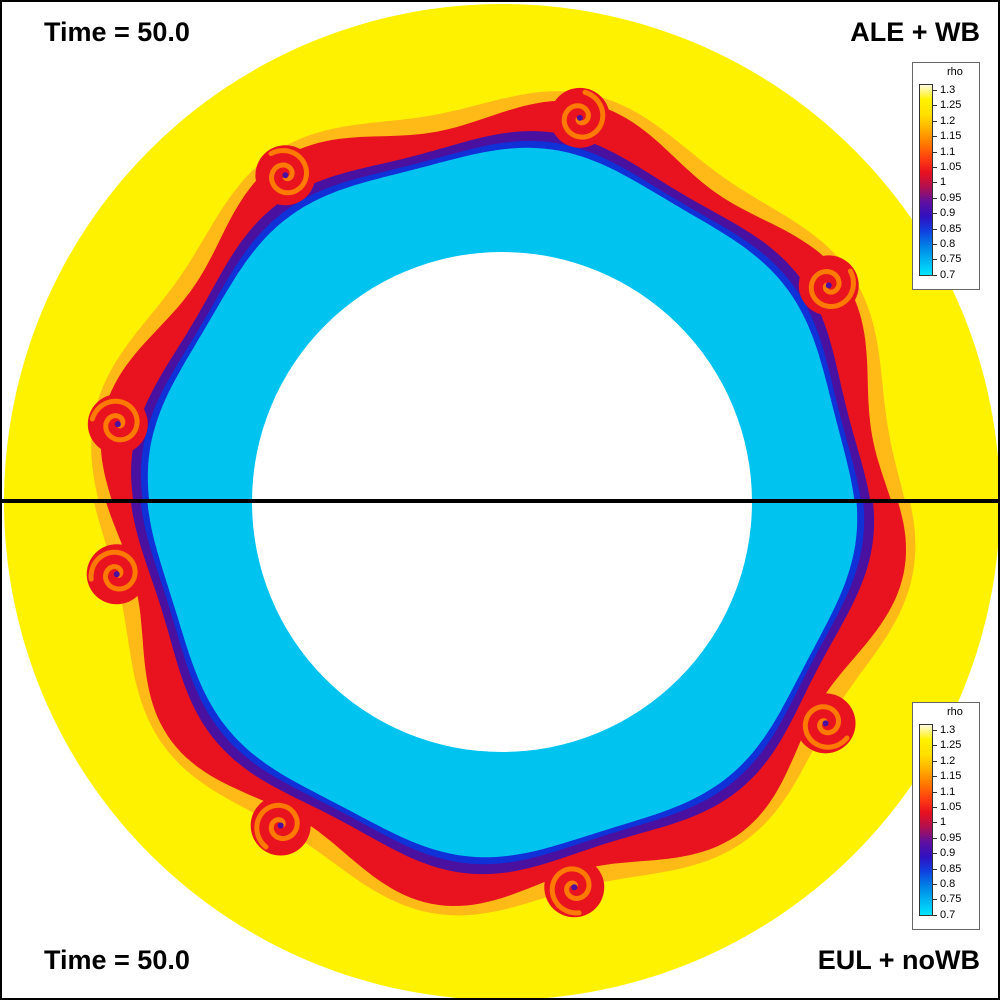 The width and height of the screenshot is (1000, 1000). What do you see at coordinates (915, 32) in the screenshot?
I see `method-label-top: ALE + WB` at bounding box center [915, 32].